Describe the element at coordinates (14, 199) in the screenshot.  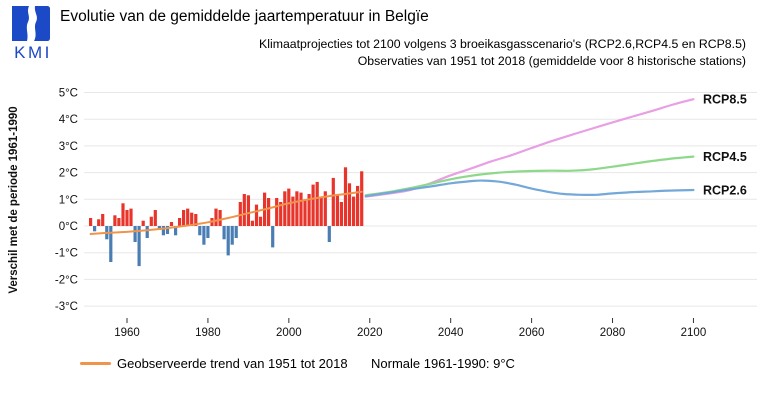
I see `y-axis-title: Verschil met de periode 1961-1990` at that location.